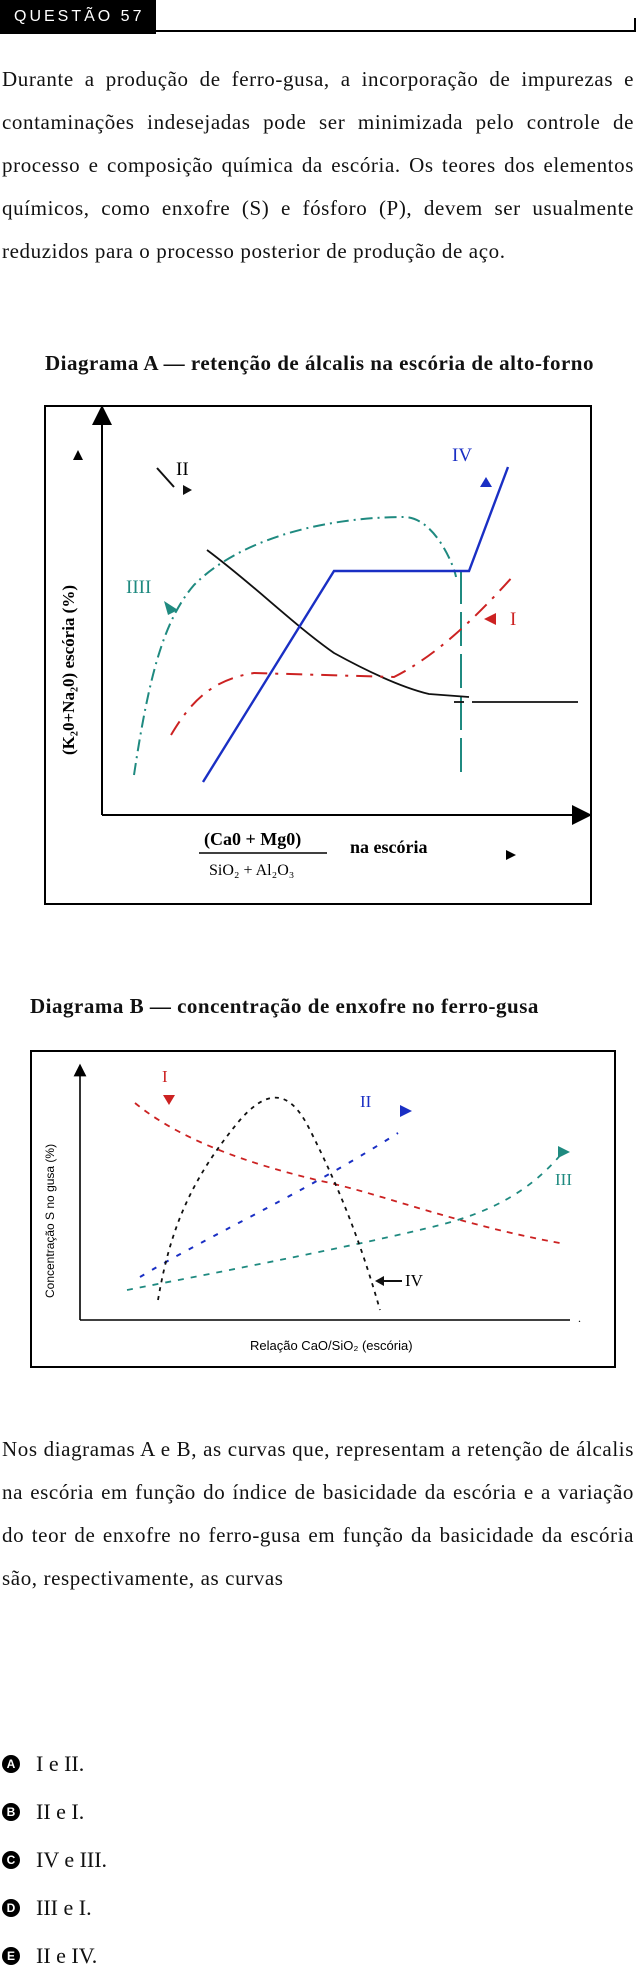 The width and height of the screenshot is (638, 1980). What do you see at coordinates (462, 455) in the screenshot?
I see `diagram-a-label-iv: IV` at bounding box center [462, 455].